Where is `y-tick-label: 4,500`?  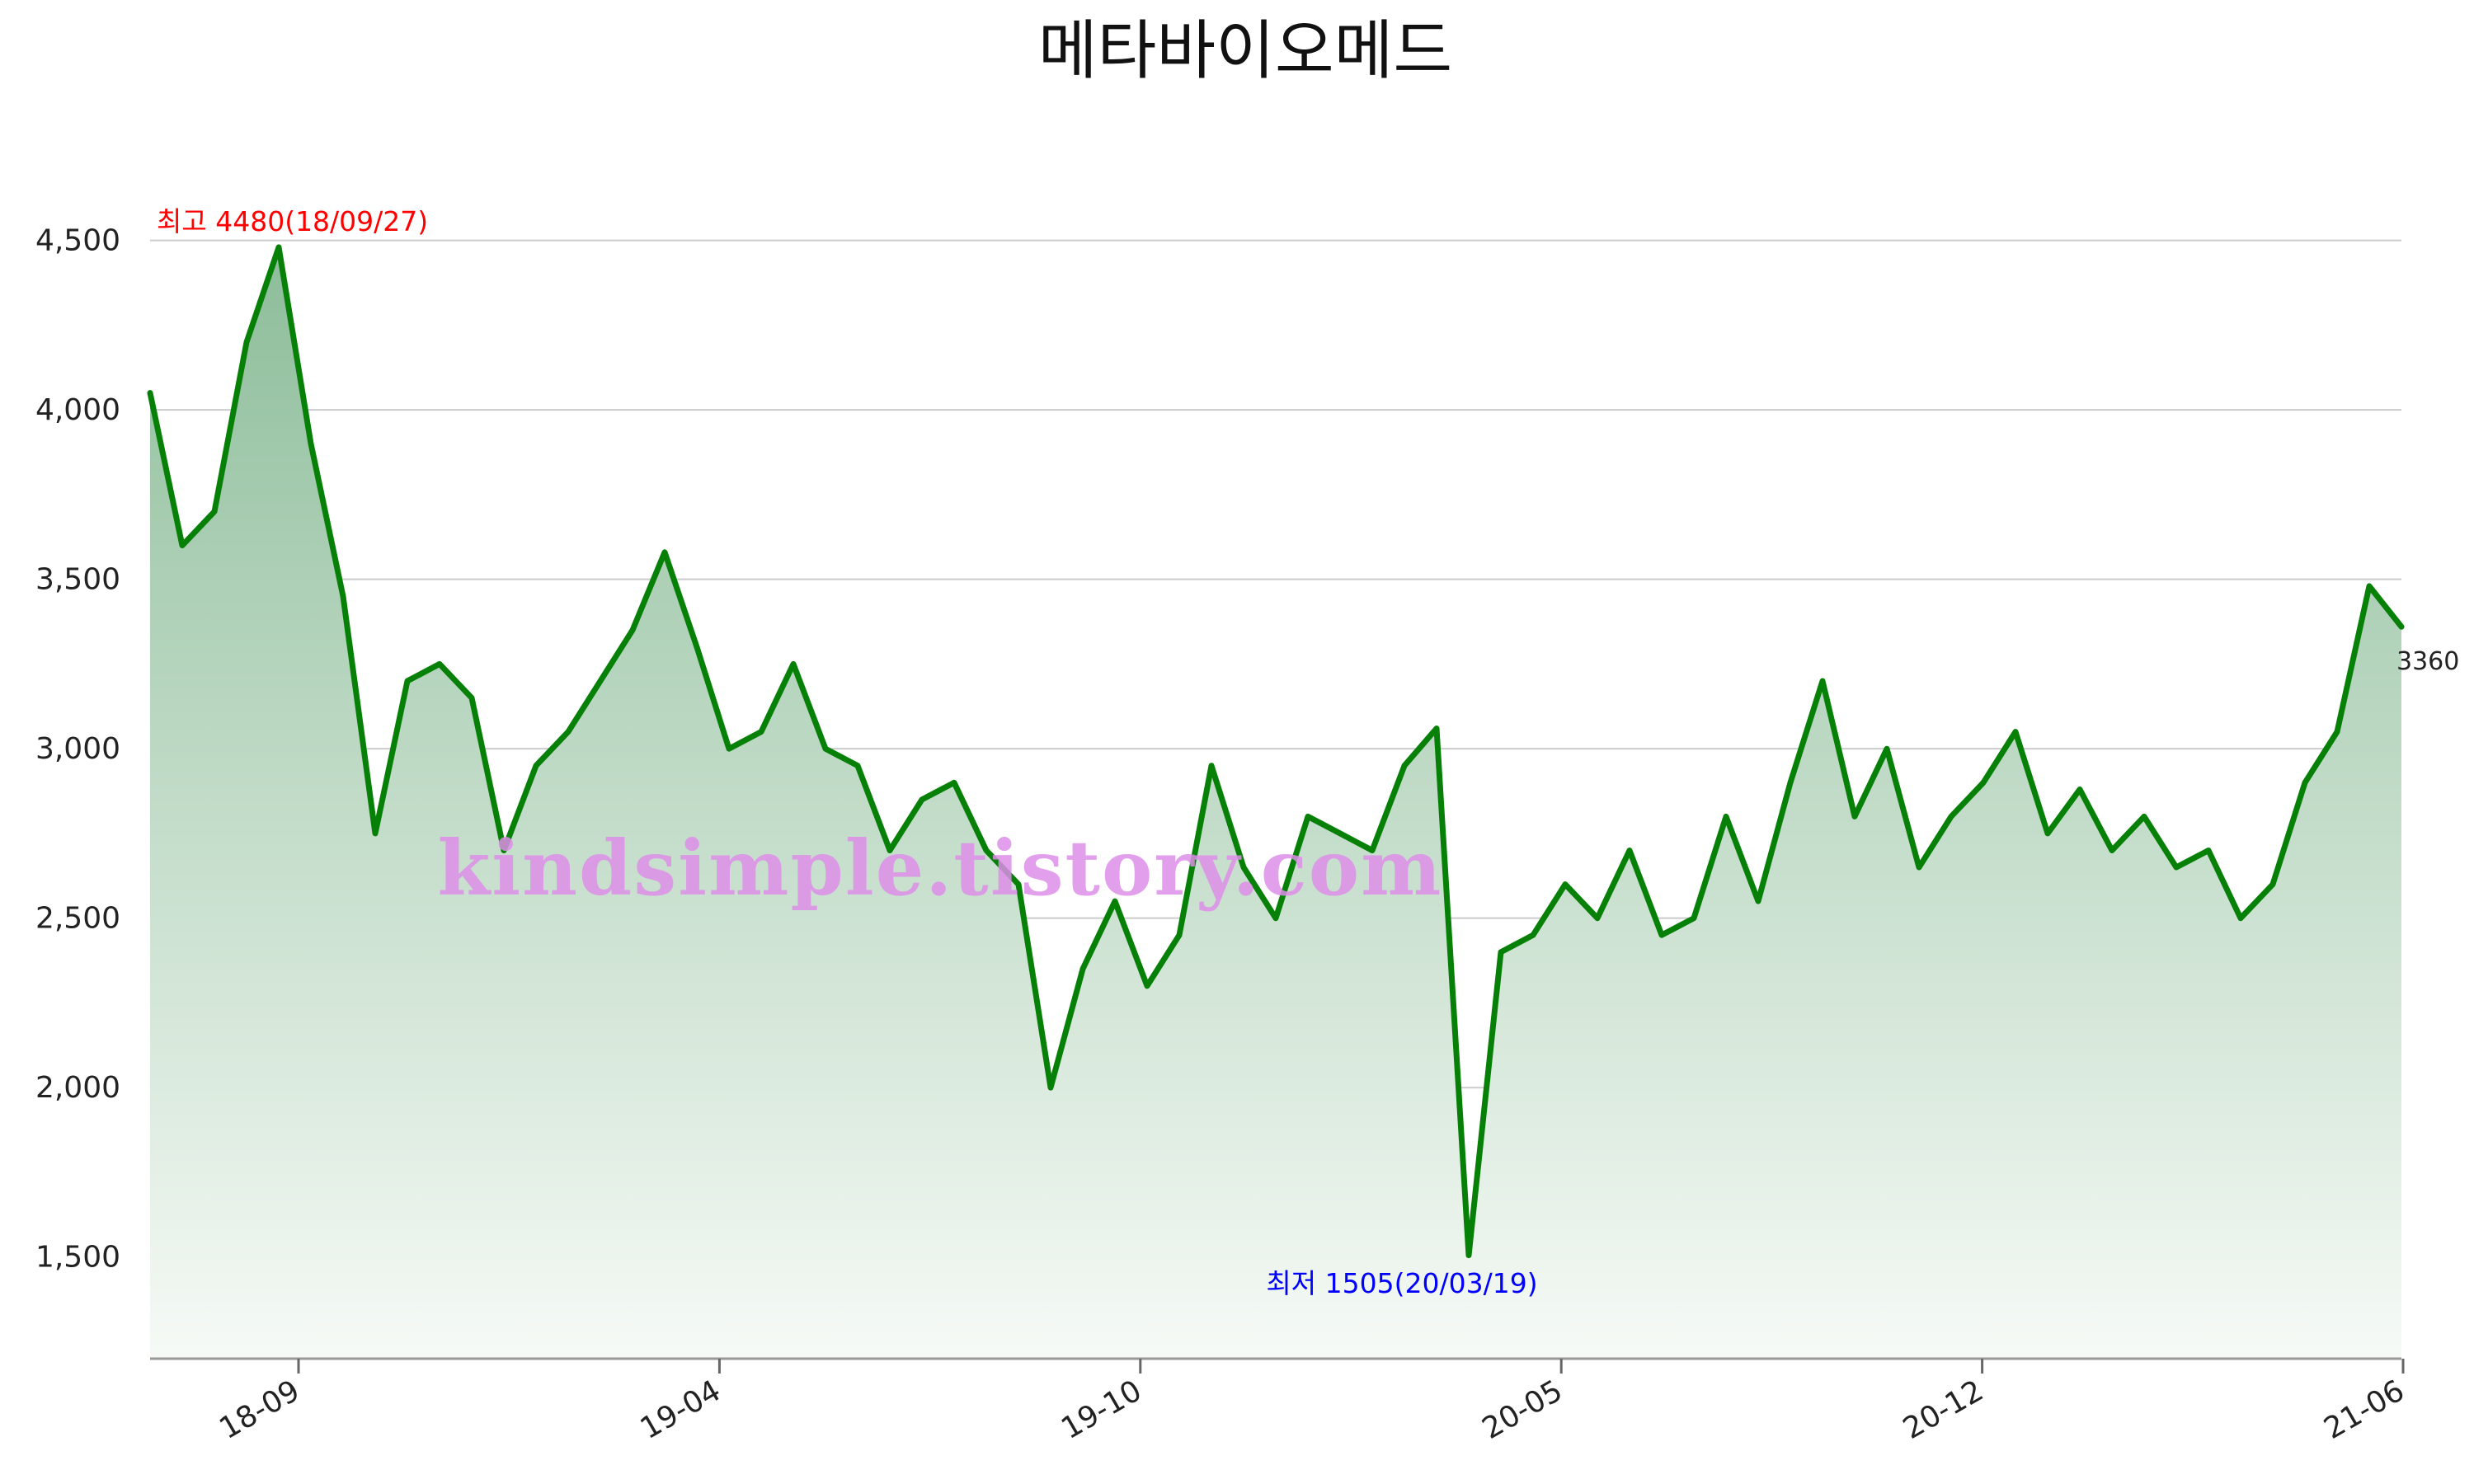
y-tick-label: 4,500 is located at coordinates (77, 241).